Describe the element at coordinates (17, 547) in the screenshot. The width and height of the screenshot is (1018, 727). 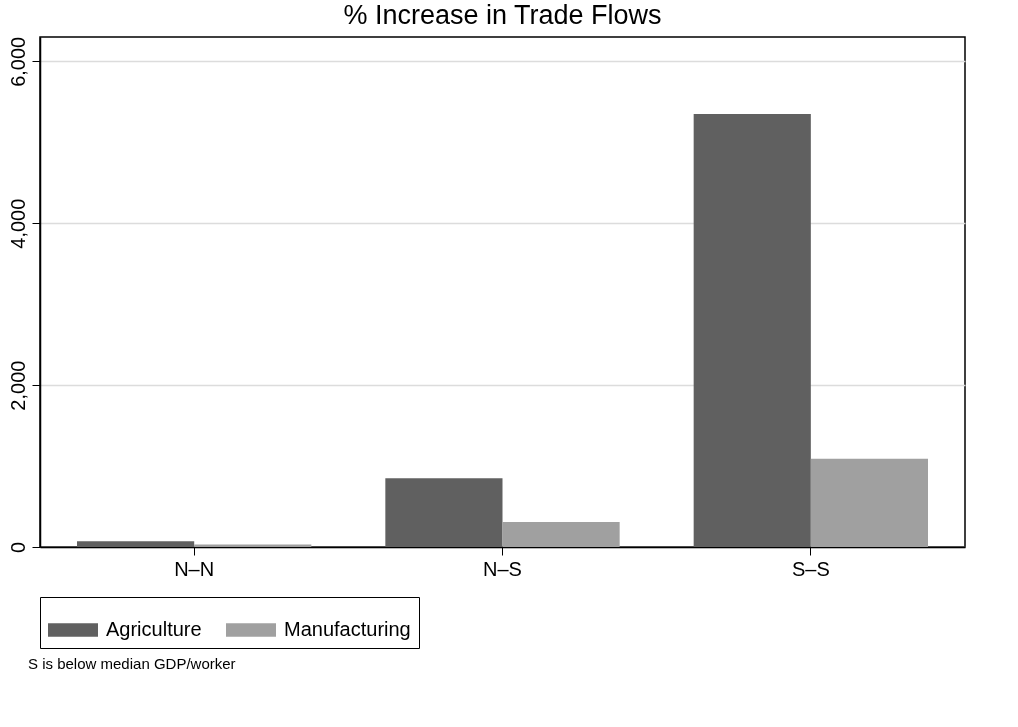
I see `y-tick-label: 0` at that location.